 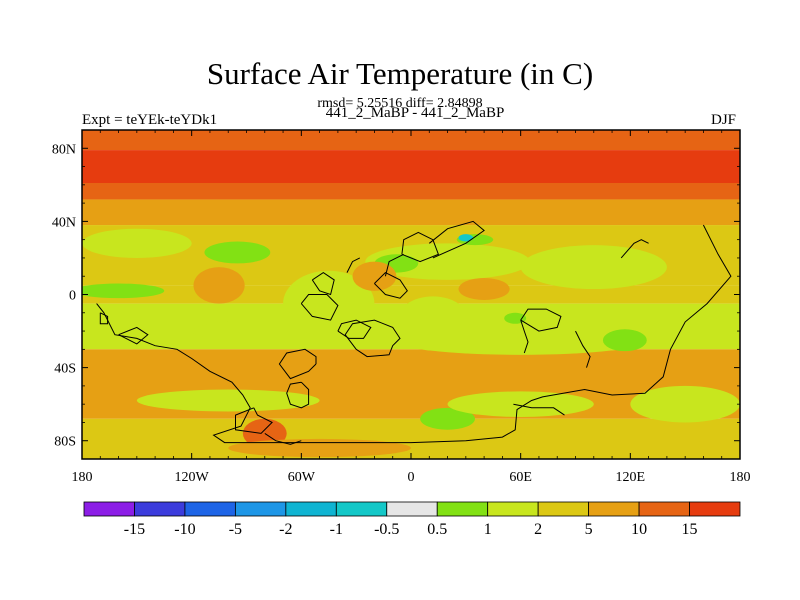 What do you see at coordinates (150, 120) in the screenshot?
I see `experiment-label: Expt = teYEk-teYDk1` at bounding box center [150, 120].